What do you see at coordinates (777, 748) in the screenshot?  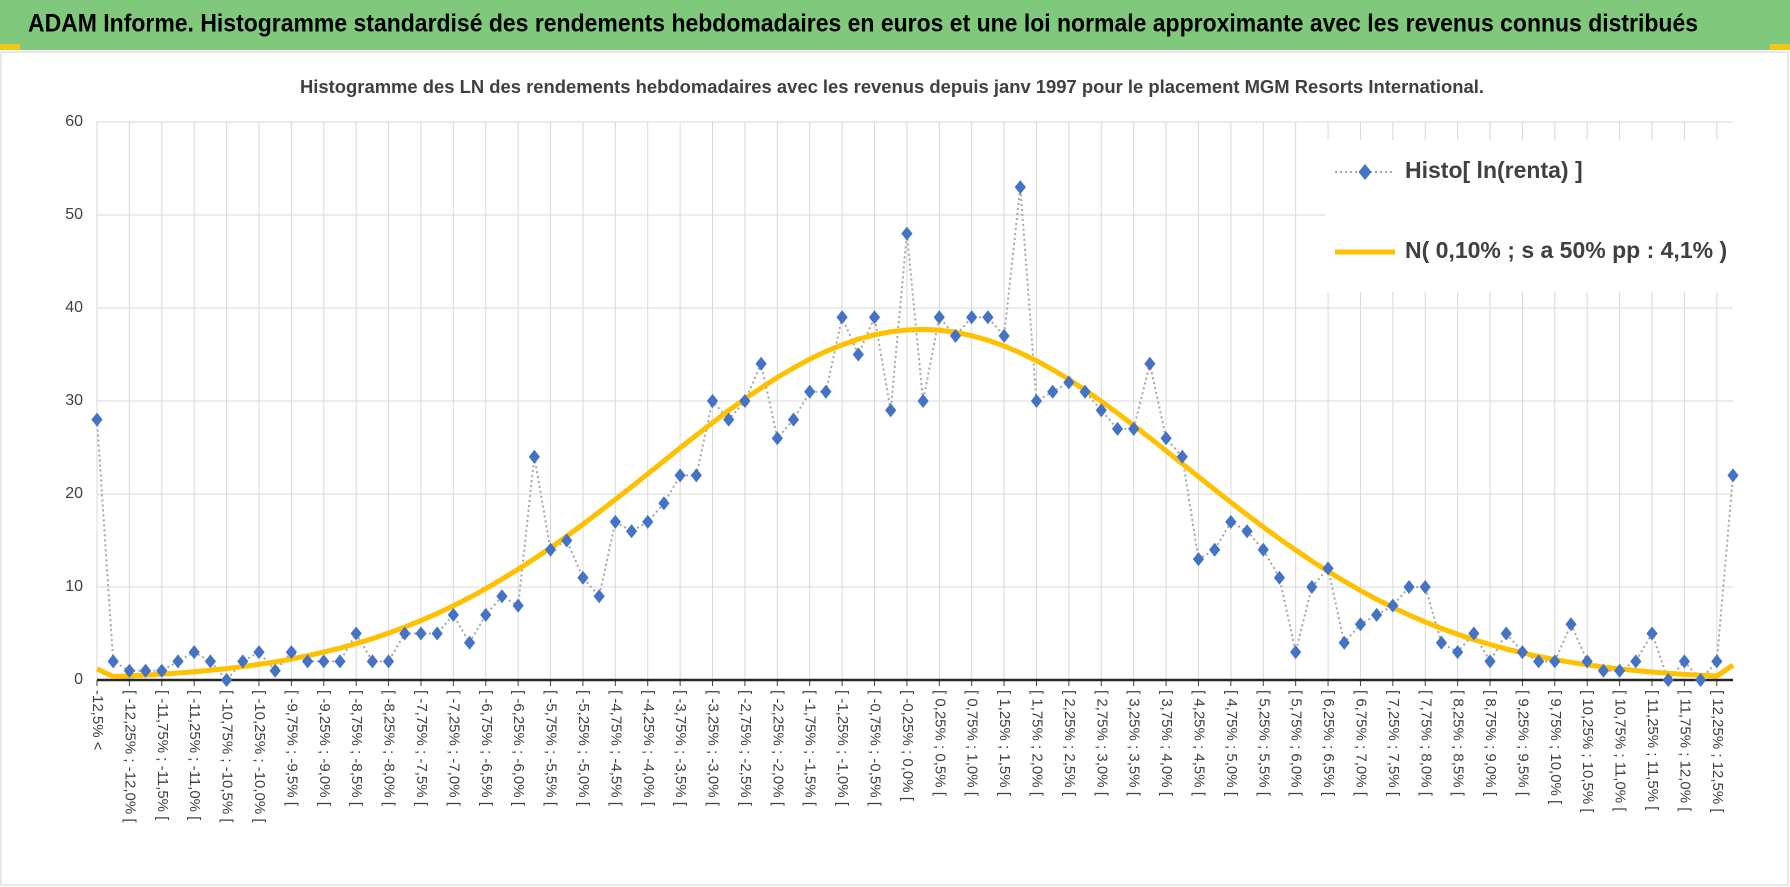 I see `x-tick-label: [ -2,25% ; -2,0% [` at bounding box center [777, 748].